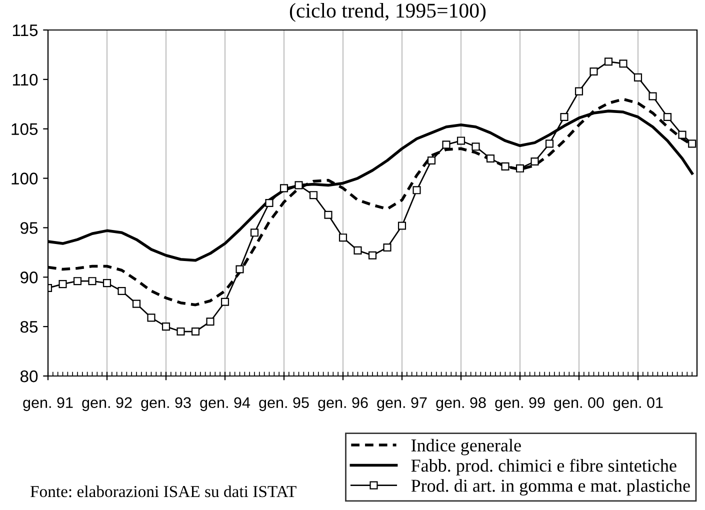 Image resolution: width=705 pixels, height=510 pixels. I want to click on legend-label: Indice generale, so click(466, 447).